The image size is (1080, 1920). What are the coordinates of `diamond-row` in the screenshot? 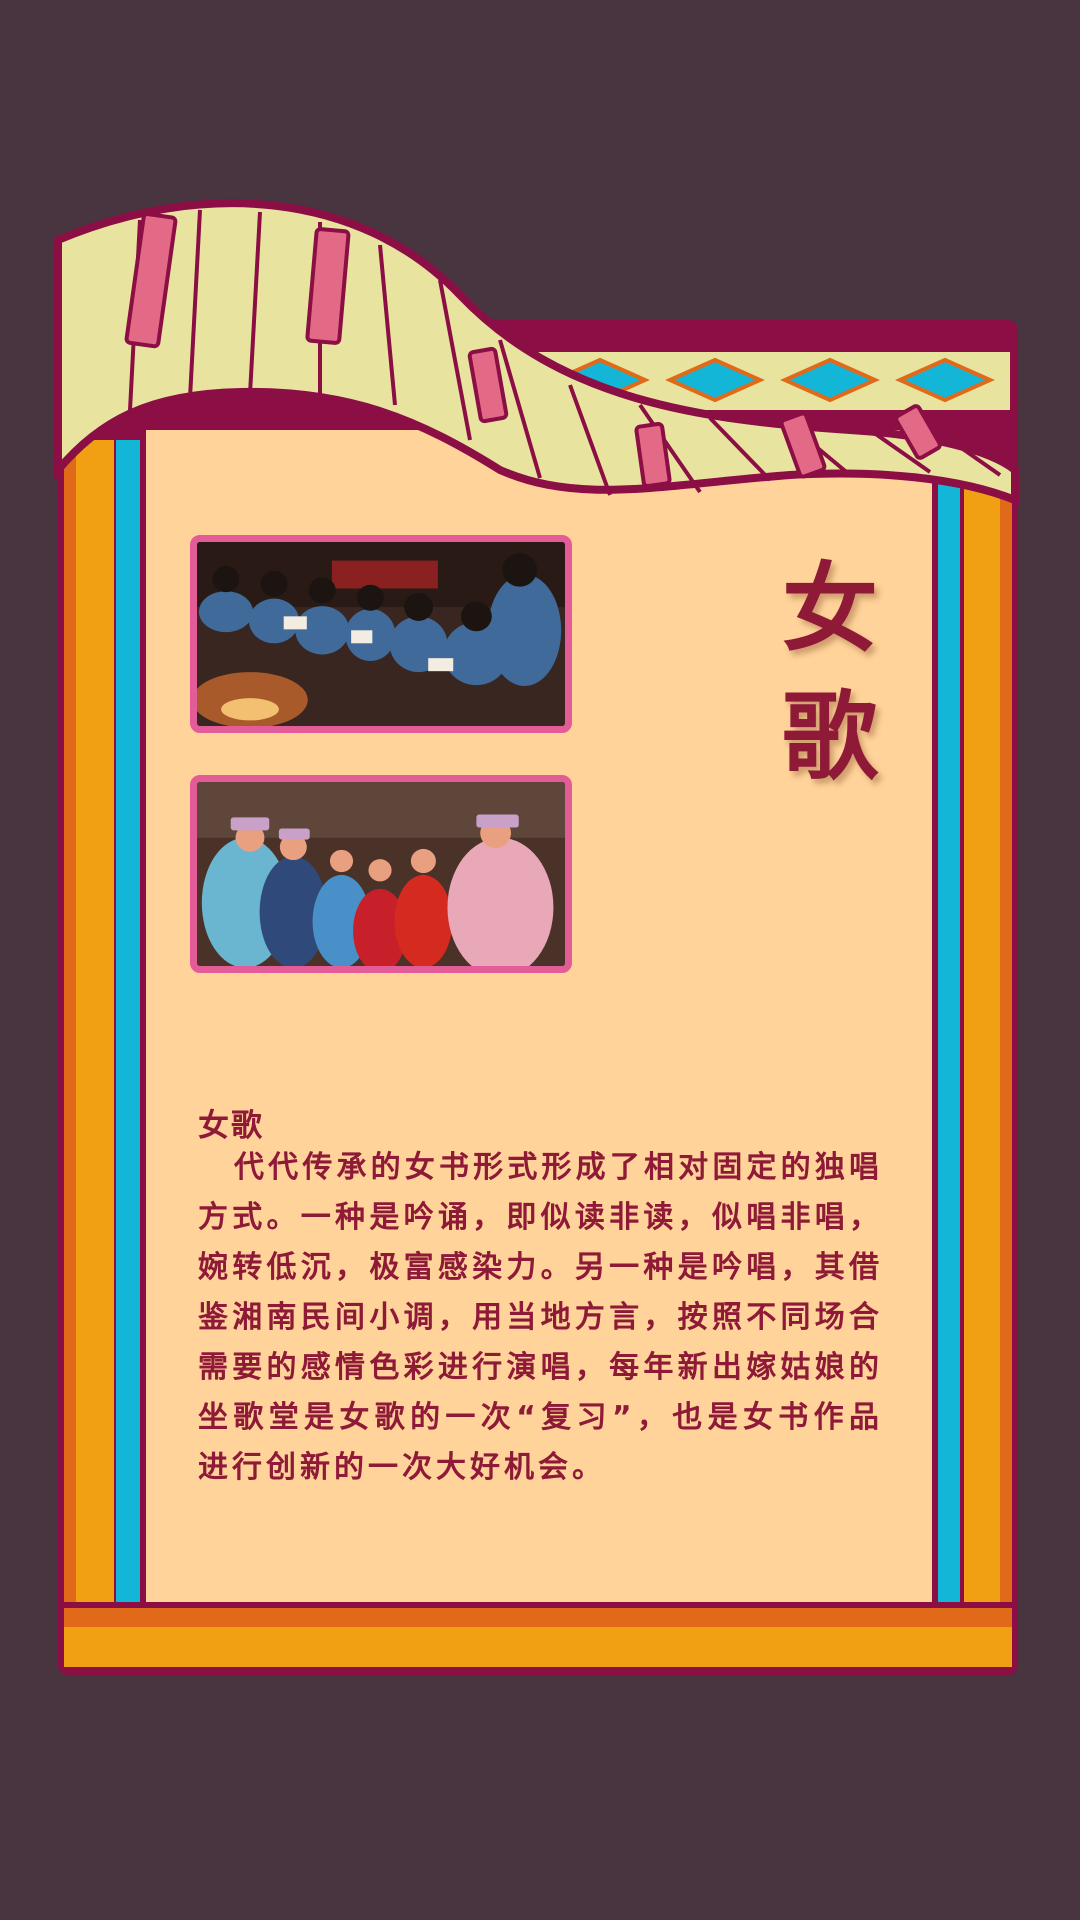 It's located at (772, 380).